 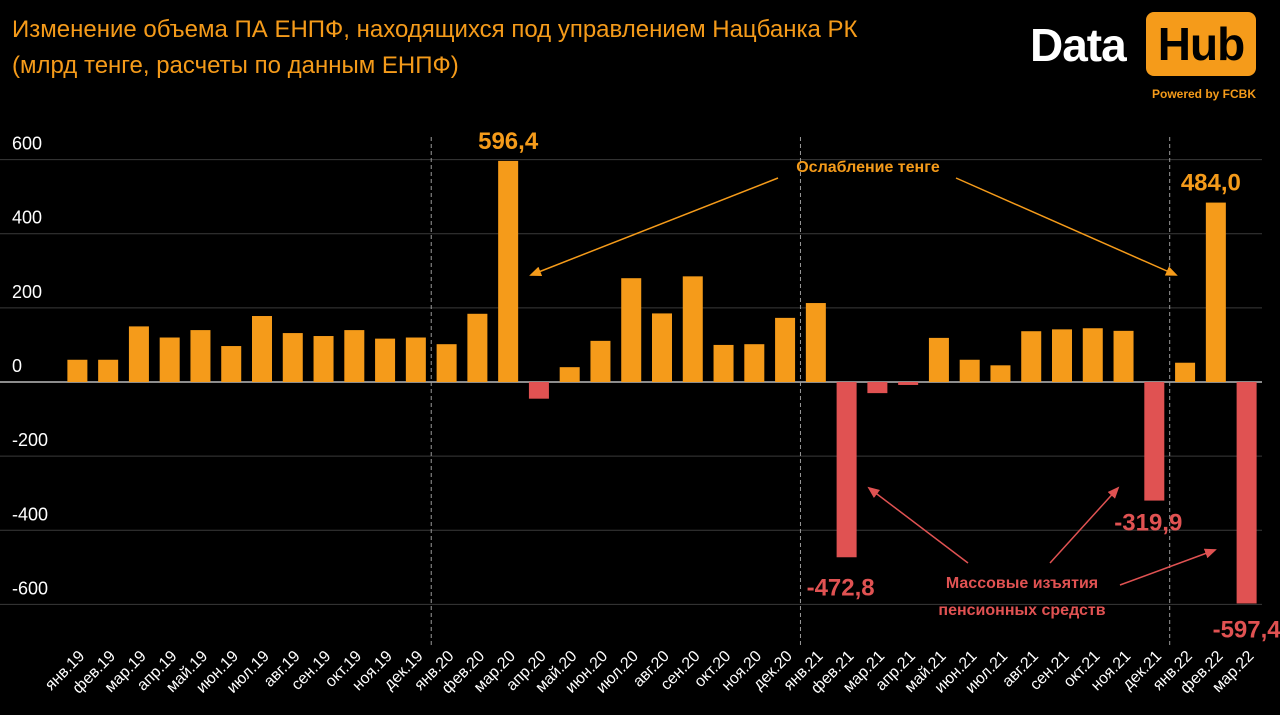 What do you see at coordinates (27, 144) in the screenshot?
I see `y-tick-label: 600` at bounding box center [27, 144].